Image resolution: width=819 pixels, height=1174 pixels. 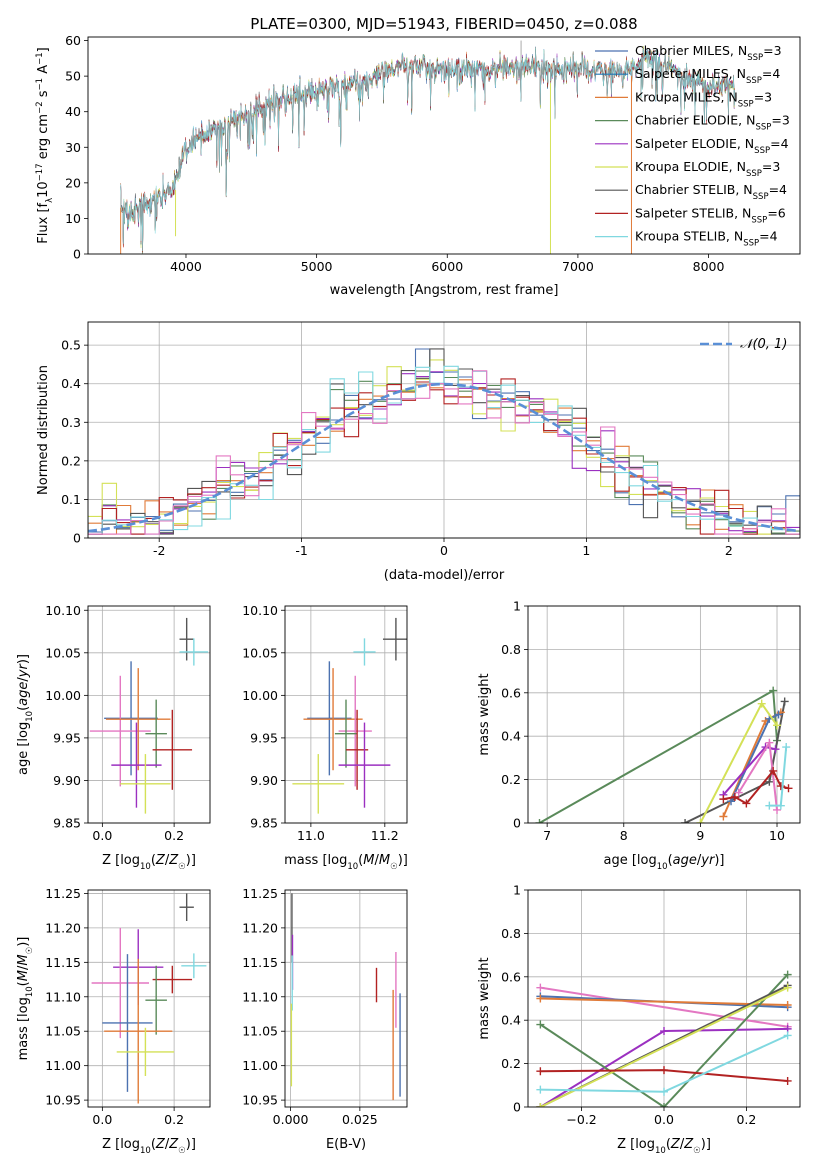 What do you see at coordinates (511, 933) in the screenshot?
I see `y-tick-label: 0.8` at bounding box center [511, 933].